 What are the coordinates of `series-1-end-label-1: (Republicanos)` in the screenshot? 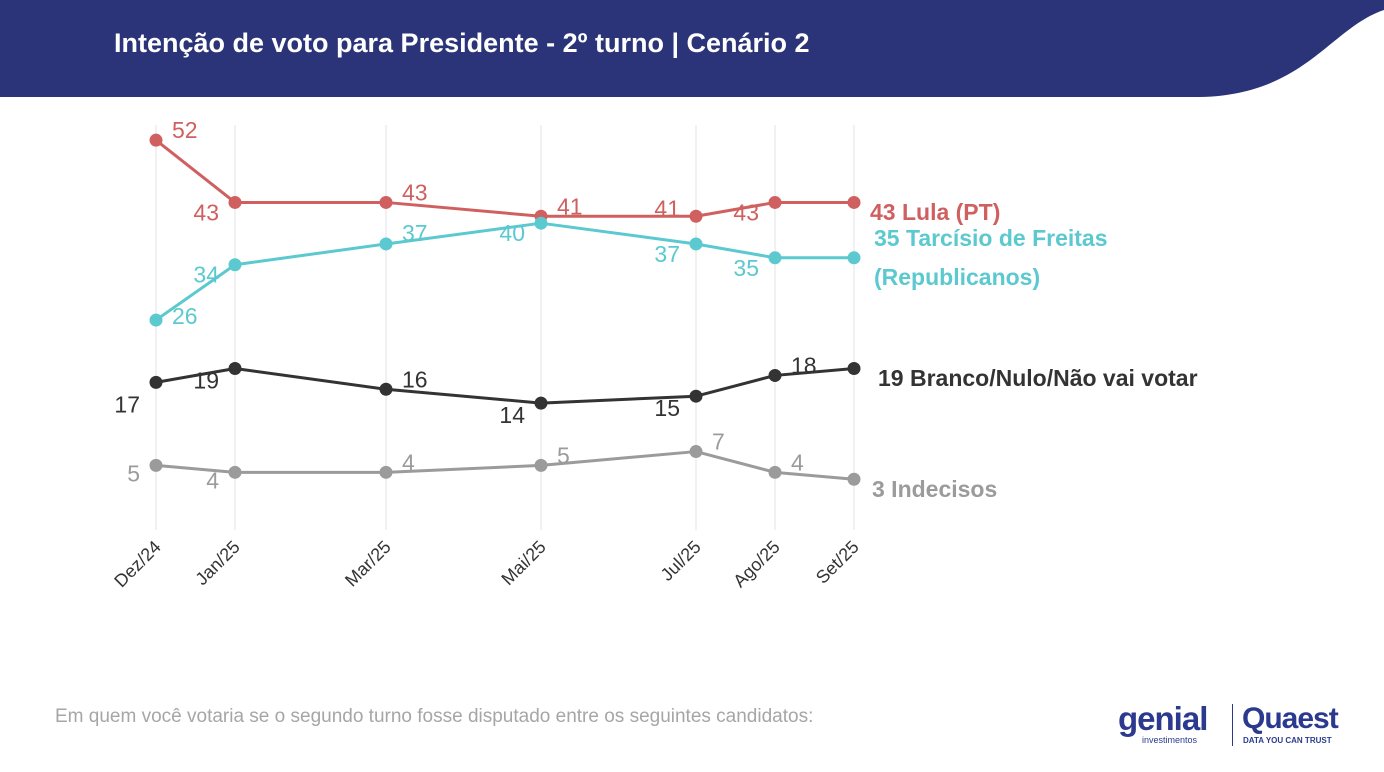 It's located at (957, 277).